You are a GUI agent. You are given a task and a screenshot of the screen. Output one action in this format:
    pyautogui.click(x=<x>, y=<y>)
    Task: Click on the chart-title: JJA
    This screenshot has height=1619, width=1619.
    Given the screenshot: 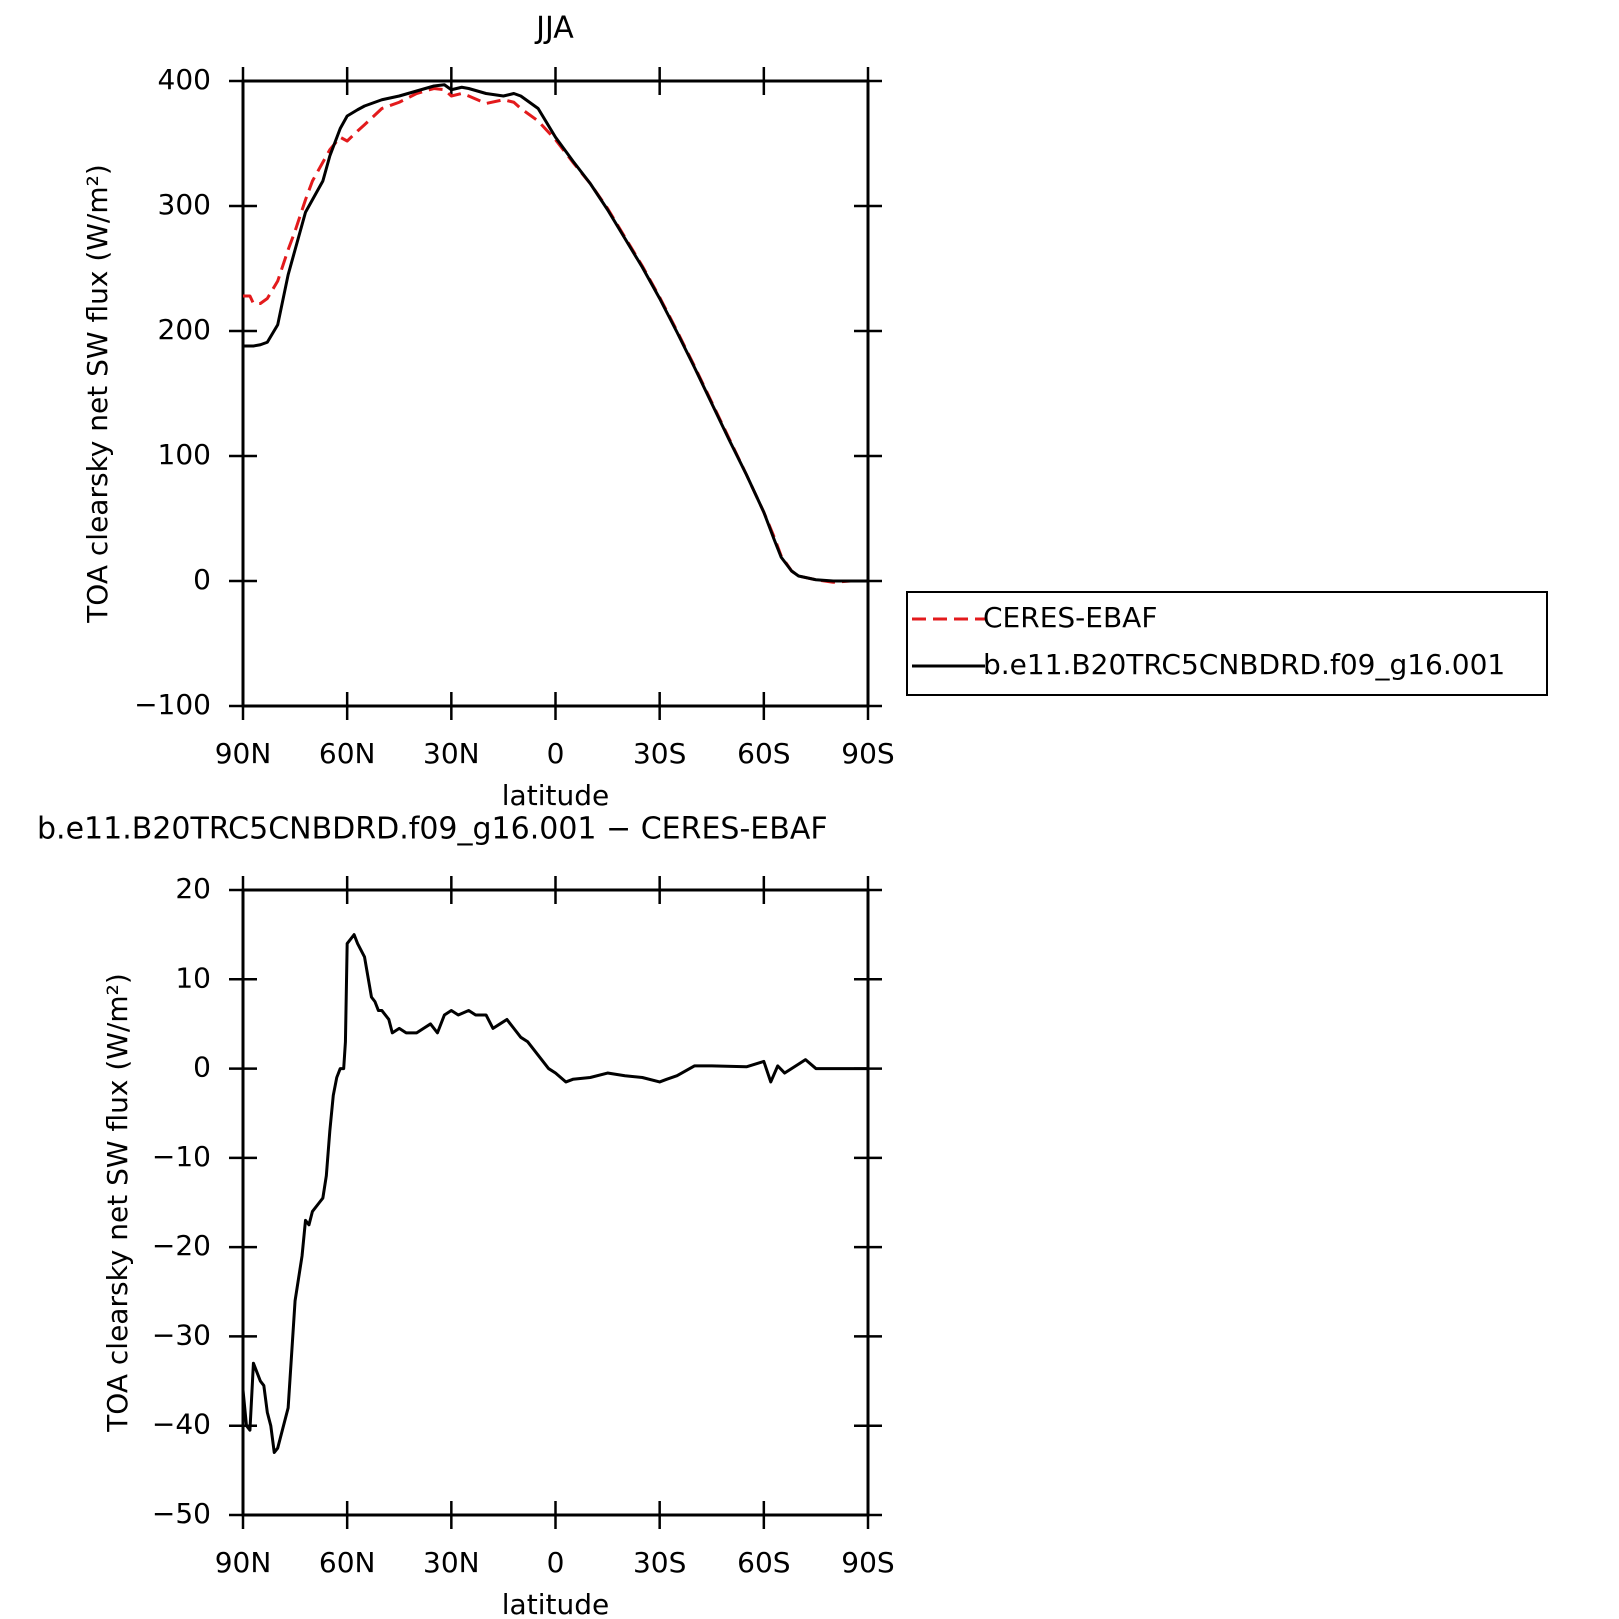 What is the action you would take?
    pyautogui.click(x=554, y=28)
    